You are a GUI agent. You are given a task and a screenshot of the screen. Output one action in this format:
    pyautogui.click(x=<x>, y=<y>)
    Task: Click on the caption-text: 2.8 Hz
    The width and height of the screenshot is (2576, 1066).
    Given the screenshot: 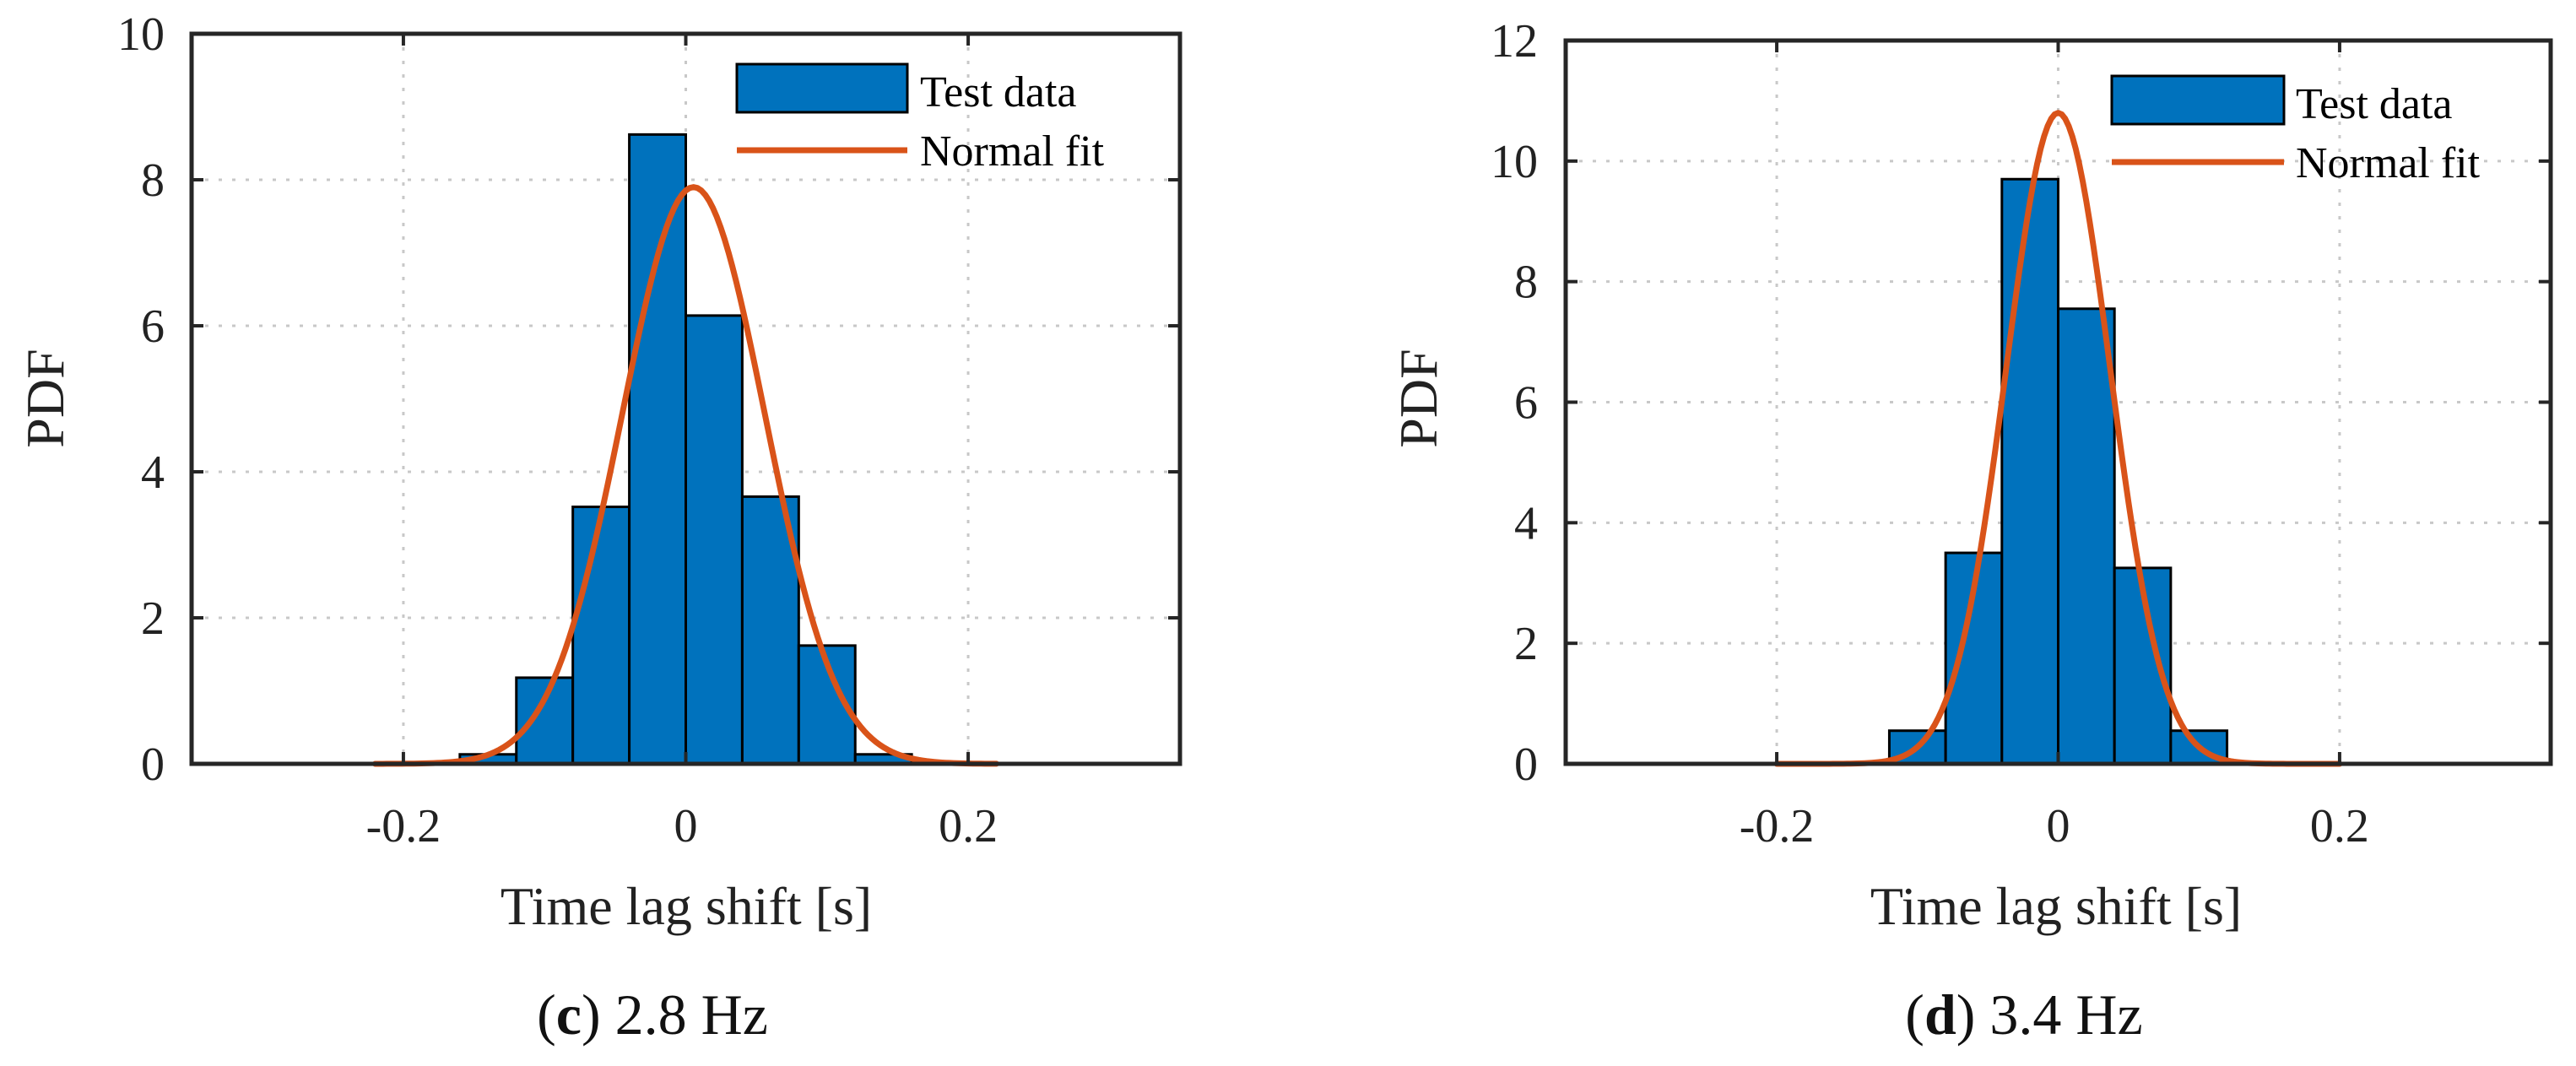 What is the action you would take?
    pyautogui.click(x=684, y=1014)
    